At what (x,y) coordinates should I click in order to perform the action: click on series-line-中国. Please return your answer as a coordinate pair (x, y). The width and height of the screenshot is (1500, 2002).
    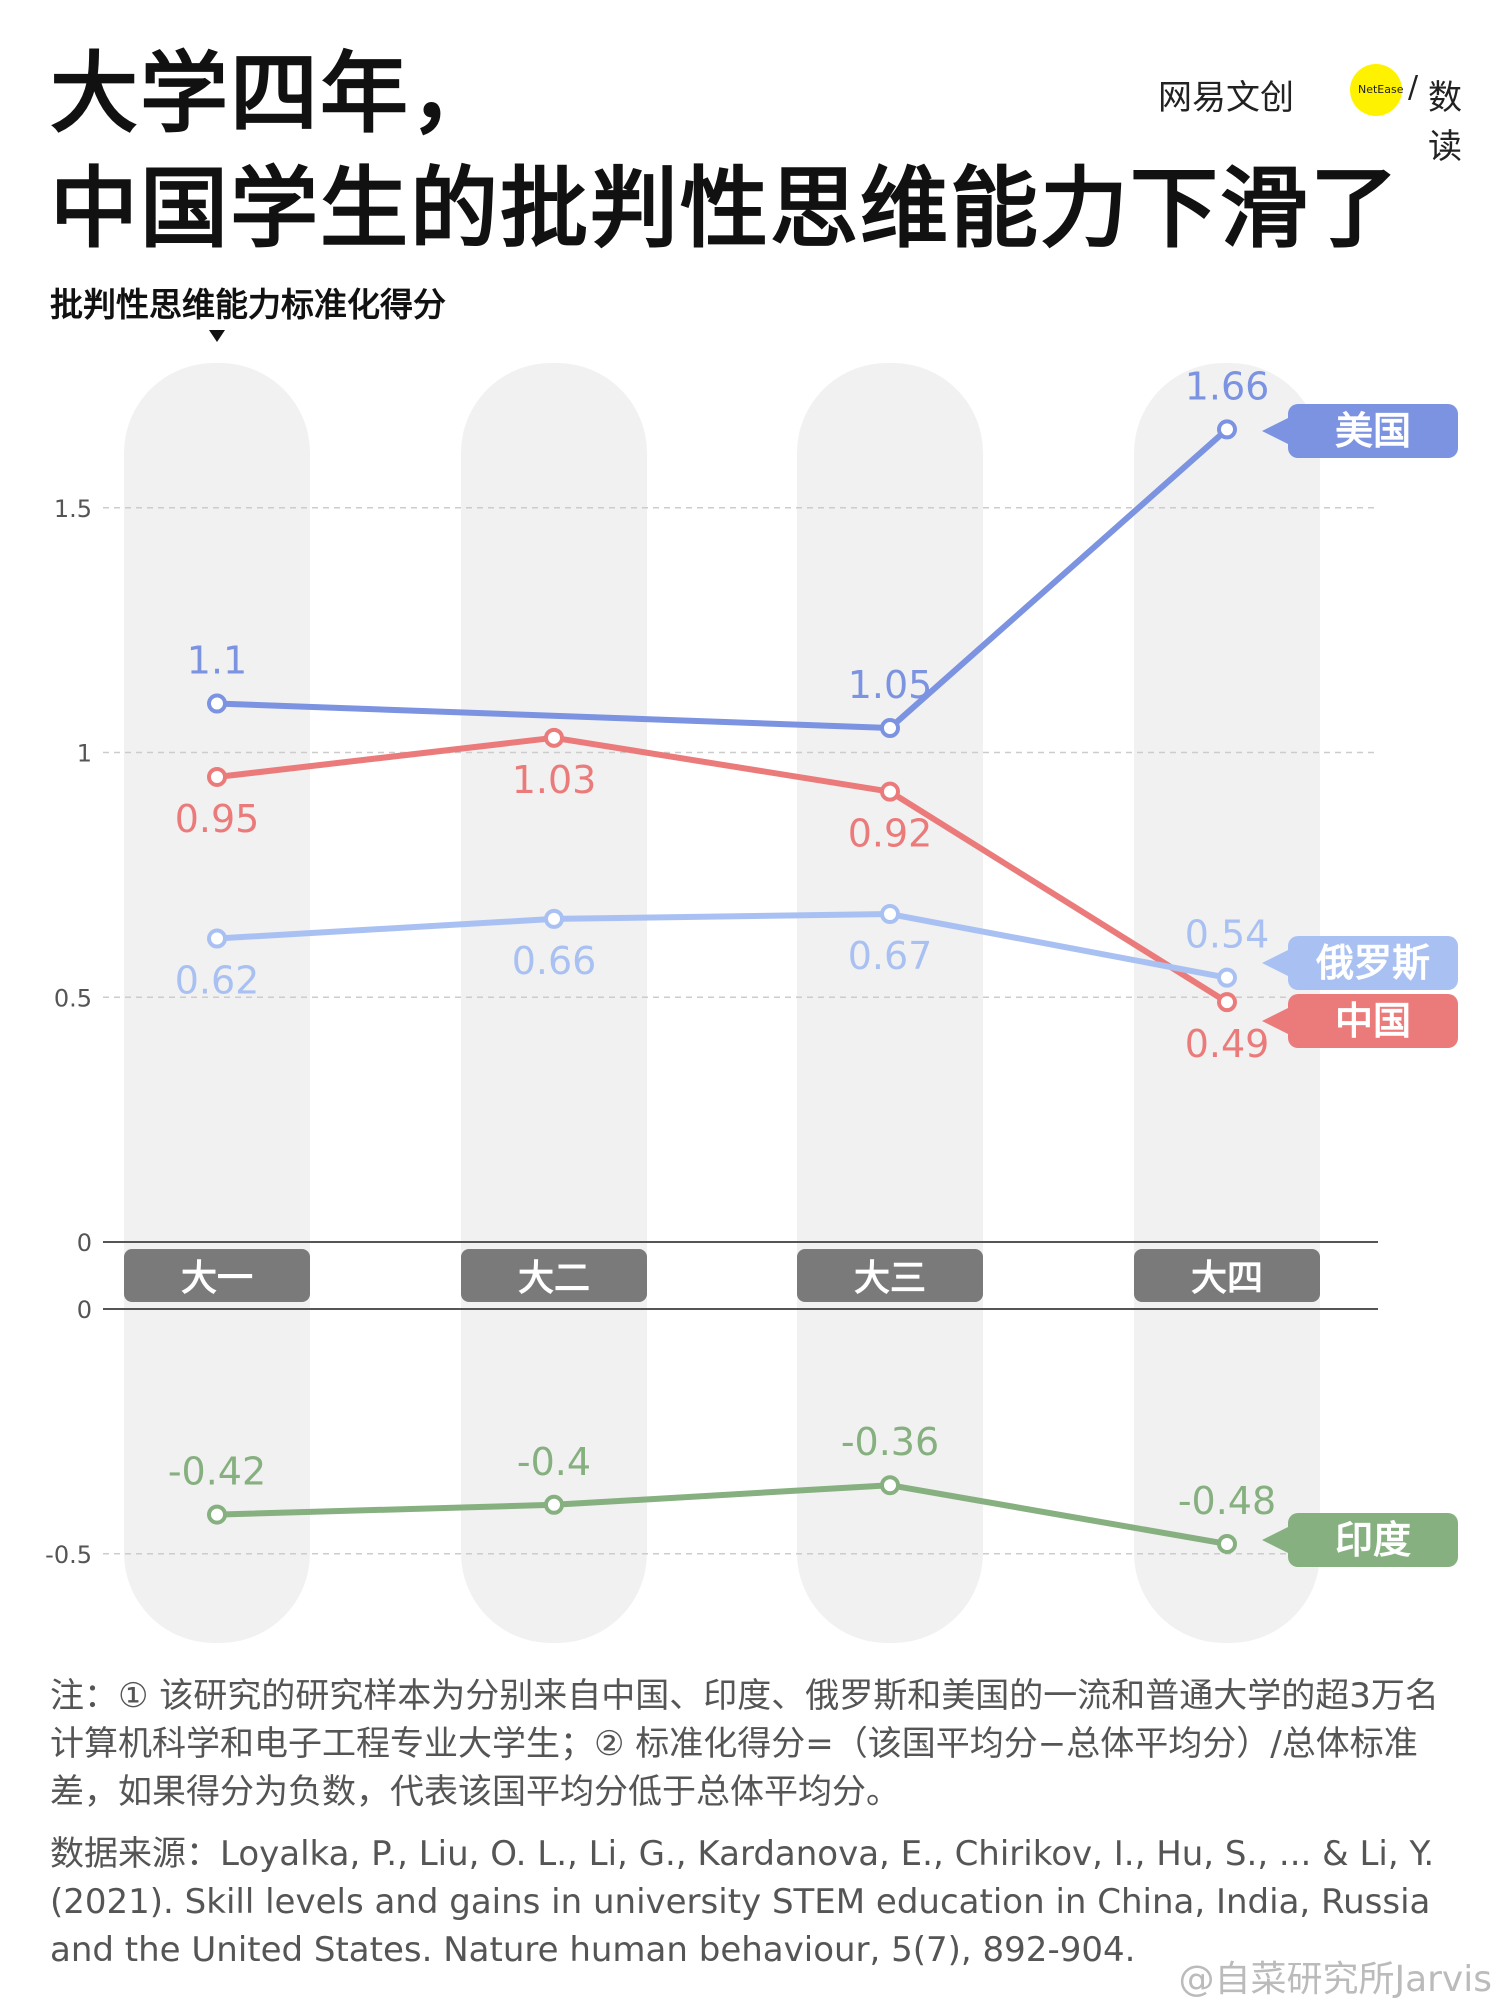
    Looking at the image, I should click on (722, 869).